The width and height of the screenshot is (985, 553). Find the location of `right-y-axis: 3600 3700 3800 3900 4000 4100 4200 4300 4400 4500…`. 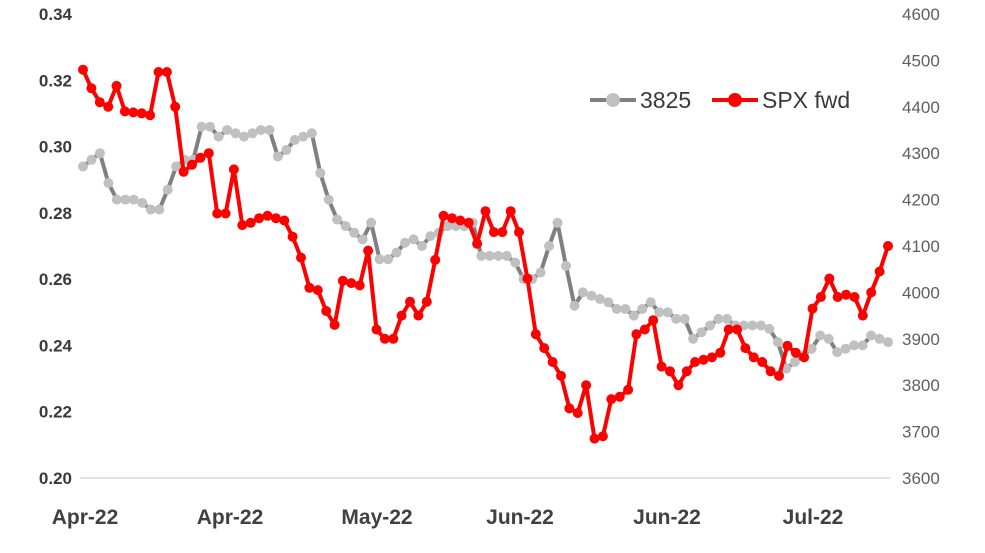

right-y-axis: 3600 3700 3800 3900 4000 4100 4200 4300 4400 4500… is located at coordinates (921, 246).